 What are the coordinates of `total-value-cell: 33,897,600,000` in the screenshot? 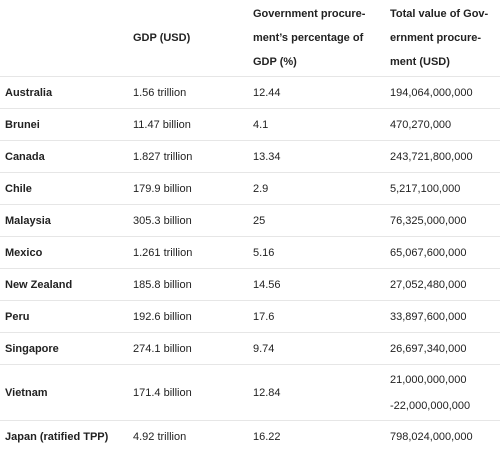 It's located at (428, 316).